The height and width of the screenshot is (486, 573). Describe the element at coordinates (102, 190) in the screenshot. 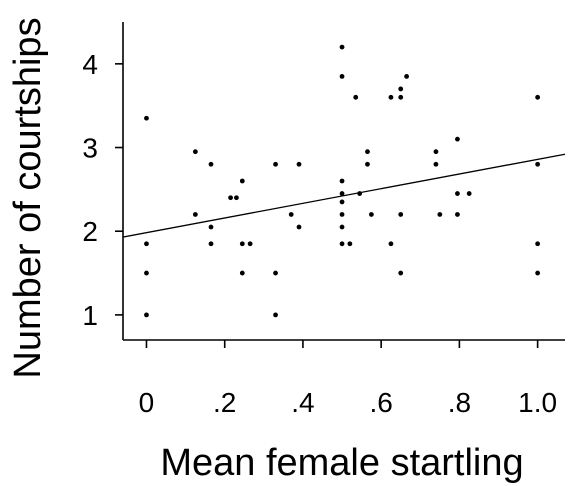

I see `y-axis-ticks: 1 2 3 4` at that location.